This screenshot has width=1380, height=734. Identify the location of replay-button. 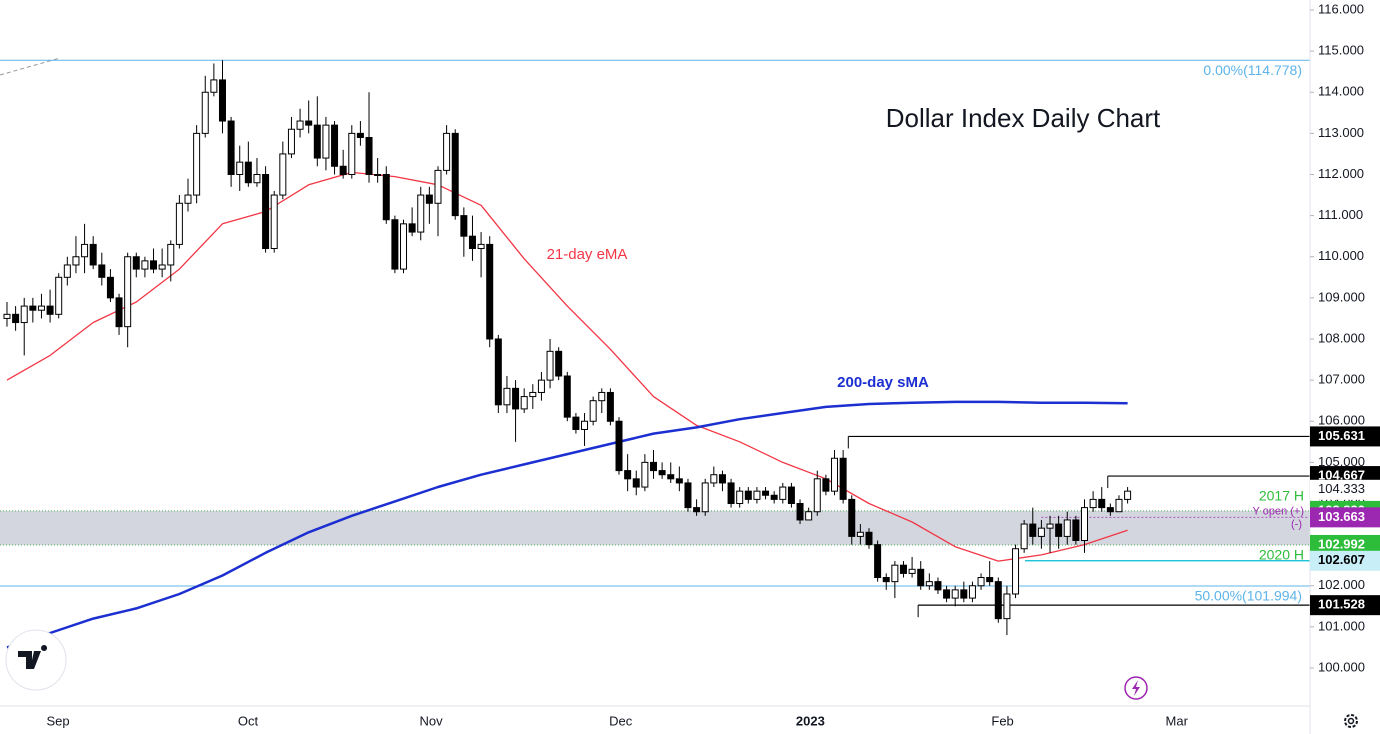
(1136, 688).